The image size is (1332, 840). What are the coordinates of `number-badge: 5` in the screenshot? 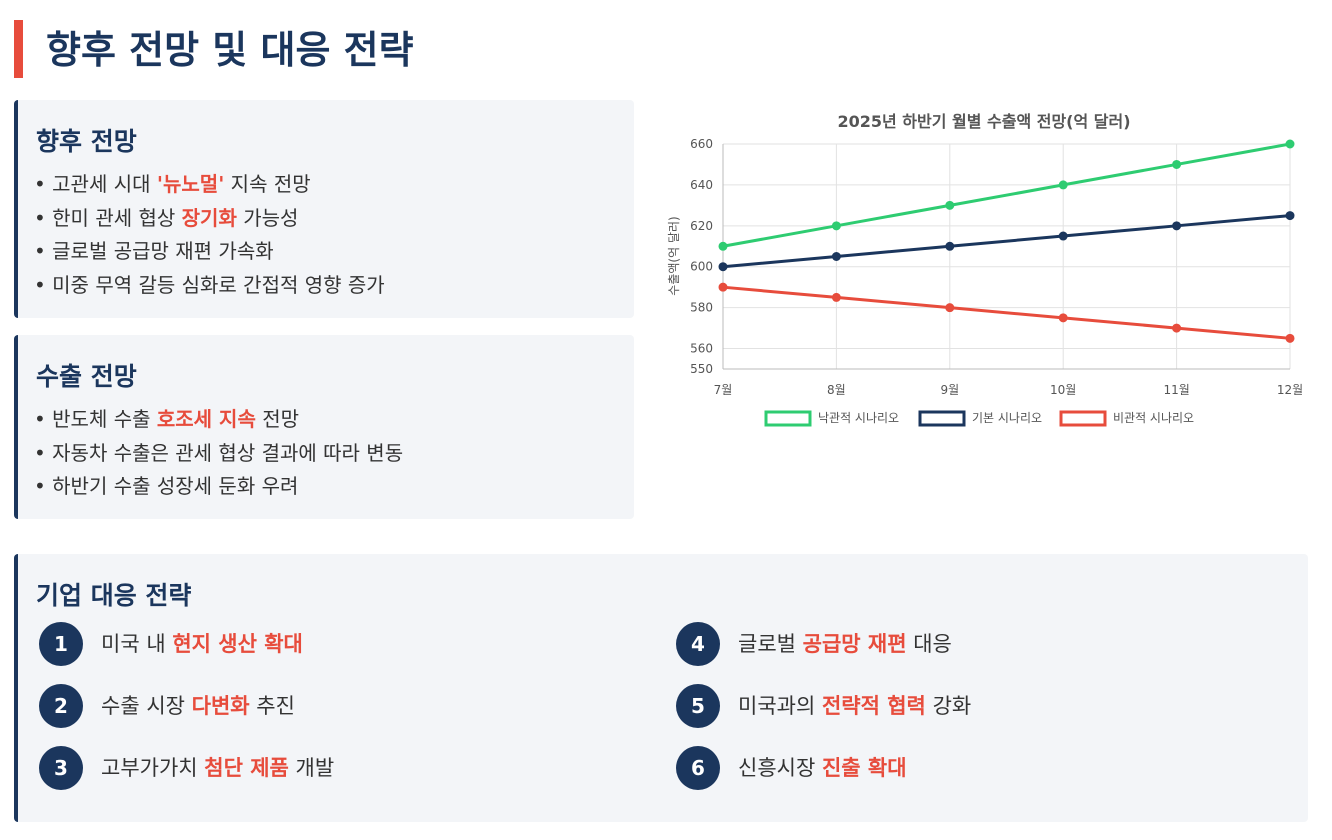 It's located at (698, 706).